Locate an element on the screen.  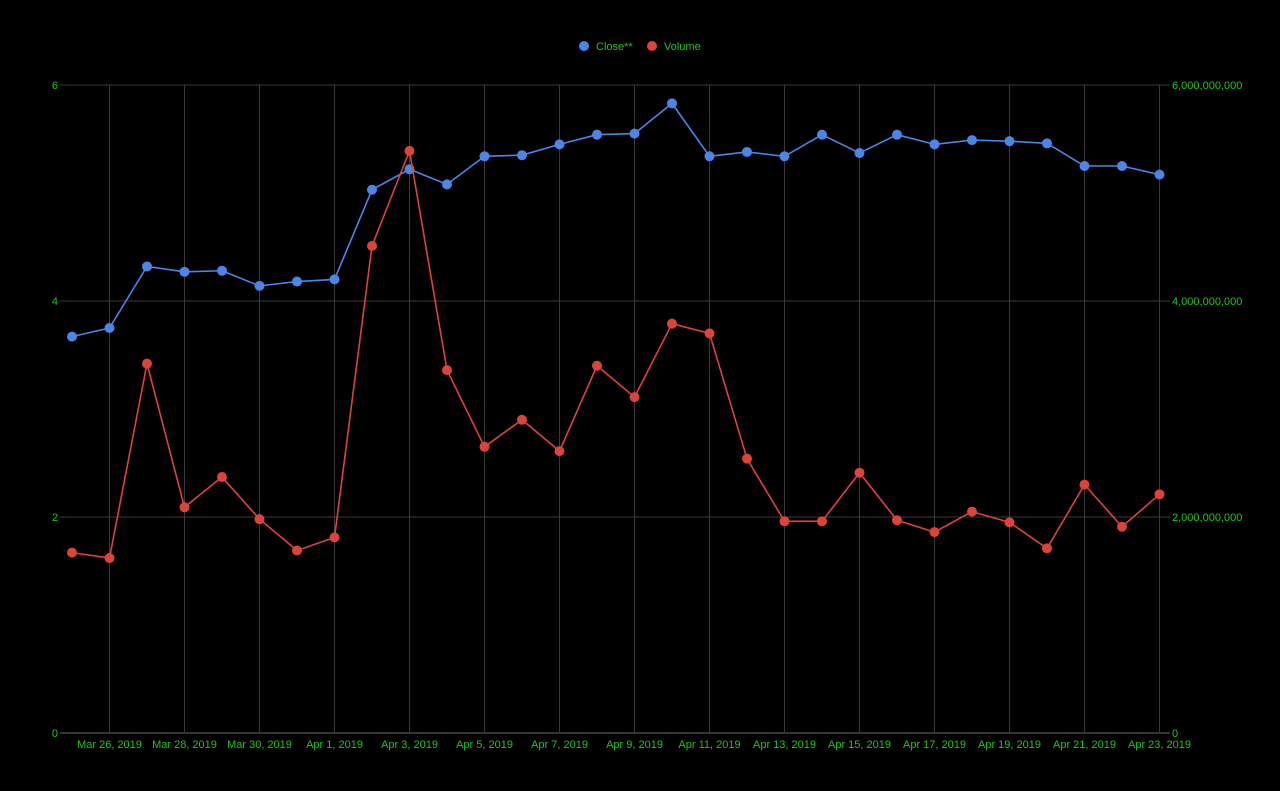
y-left-tick-label: 0 is located at coordinates (55, 734).